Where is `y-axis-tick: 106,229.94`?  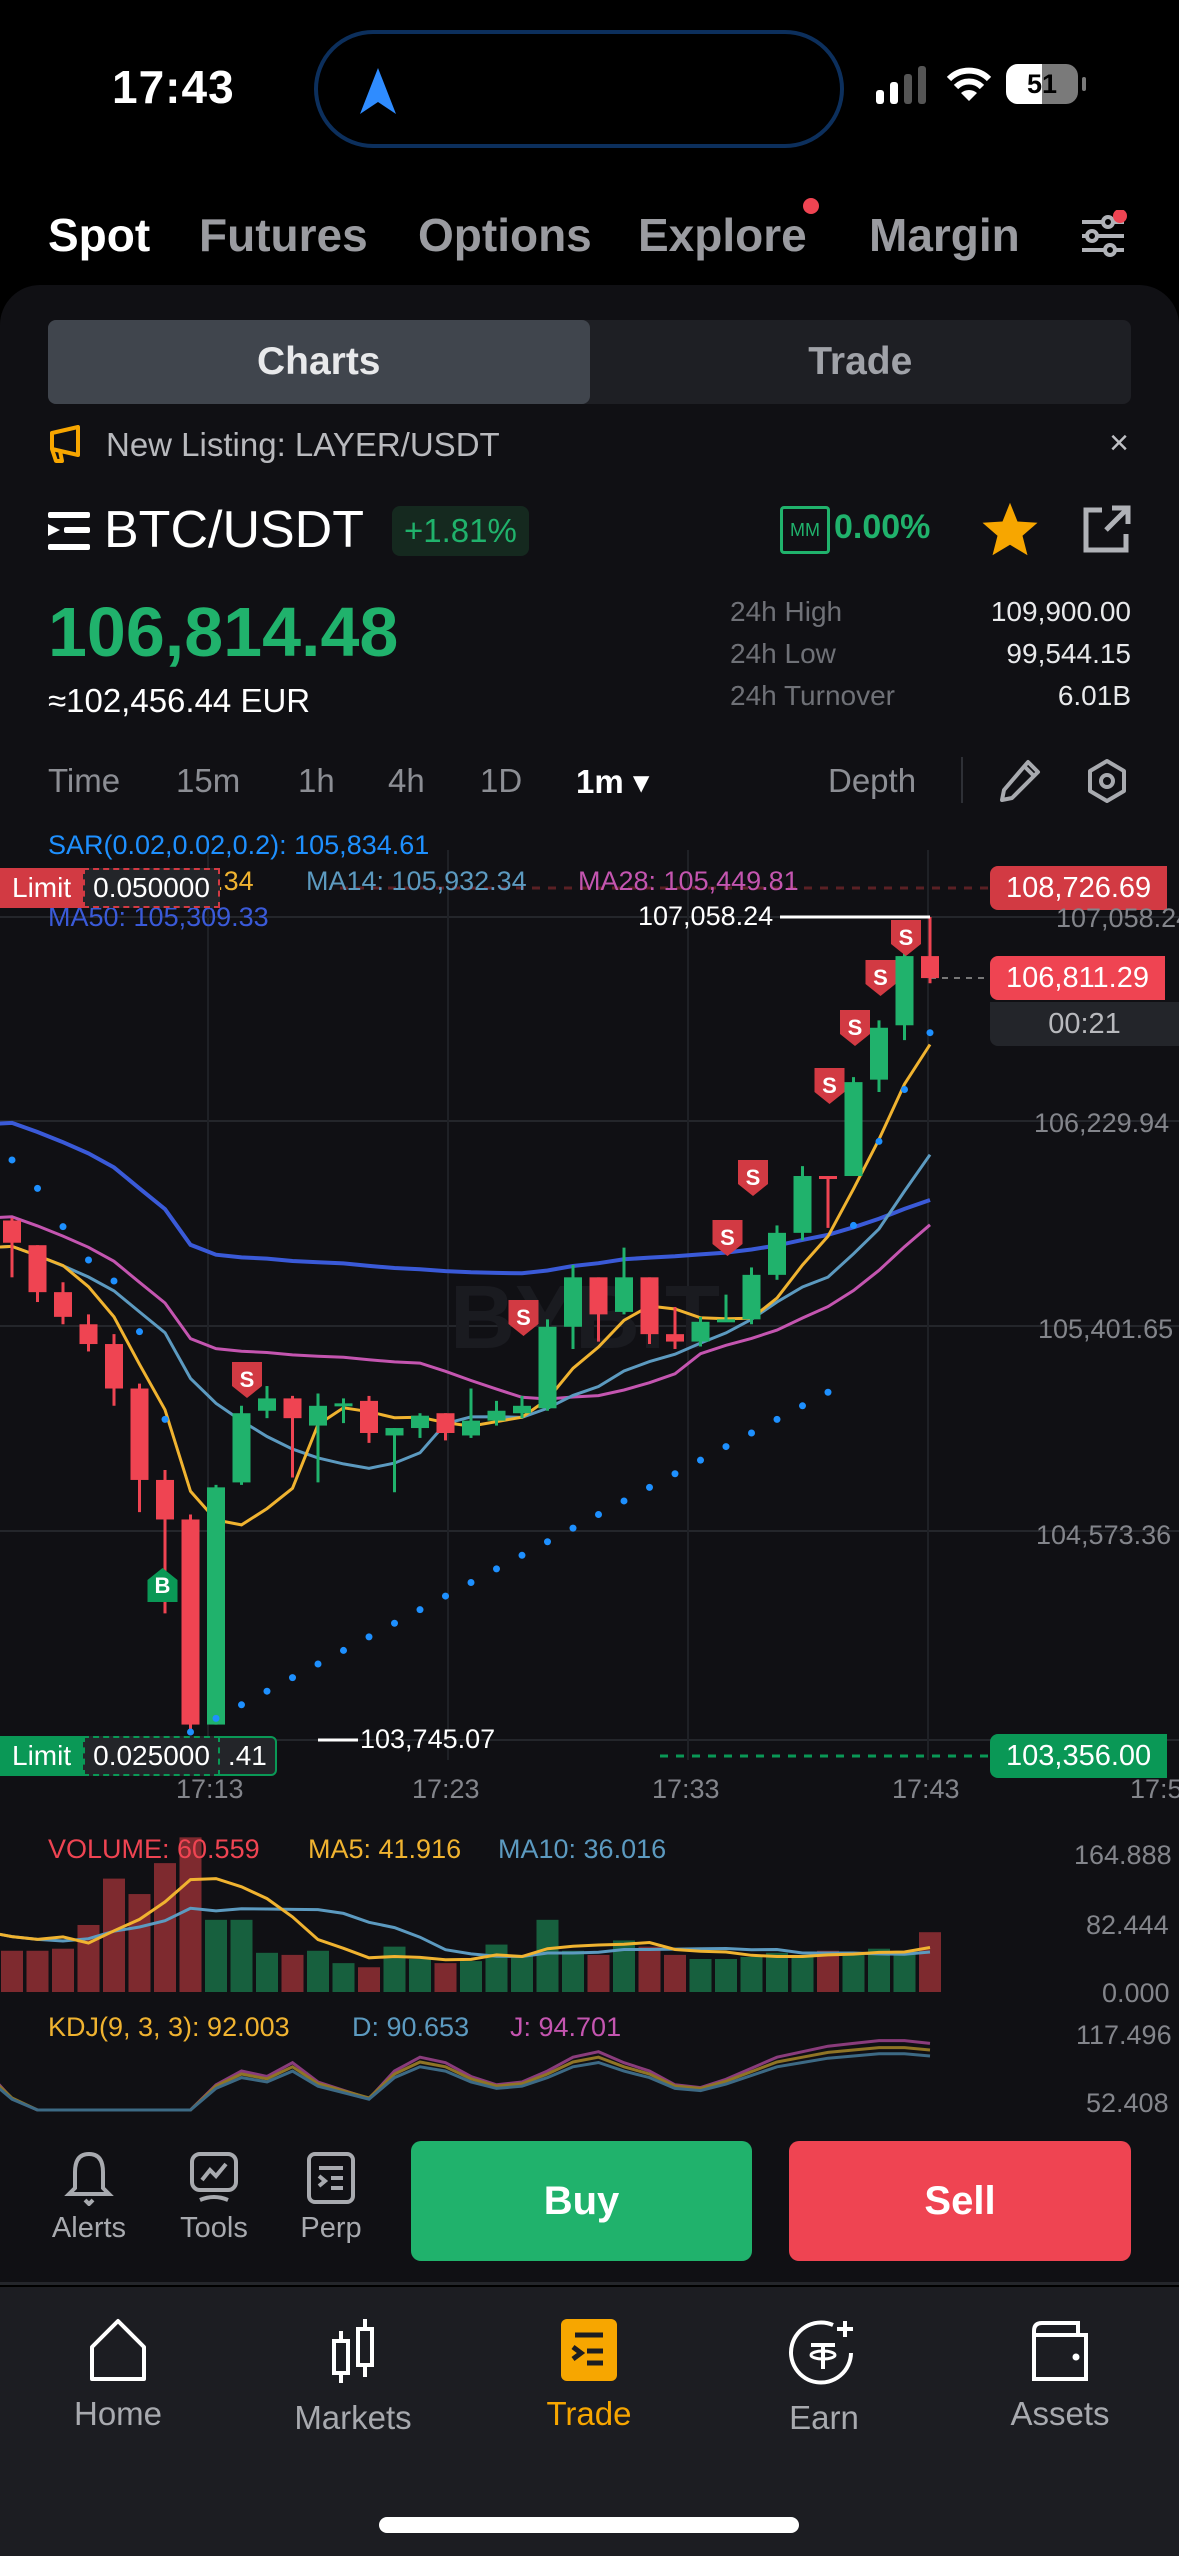 y-axis-tick: 106,229.94 is located at coordinates (1102, 1123).